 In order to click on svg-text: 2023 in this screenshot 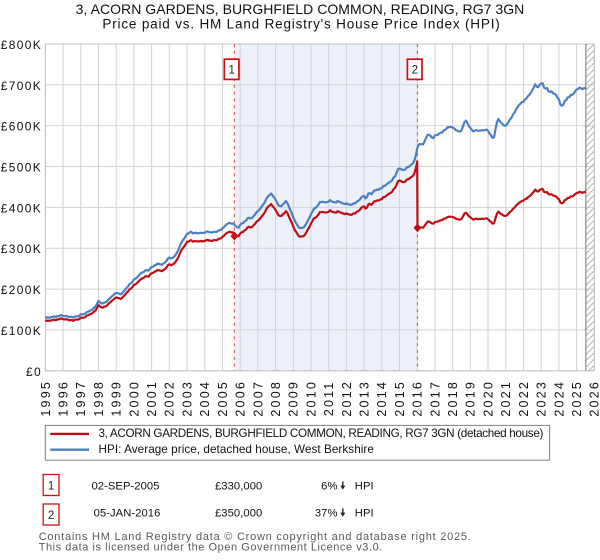, I will do `click(542, 398)`.